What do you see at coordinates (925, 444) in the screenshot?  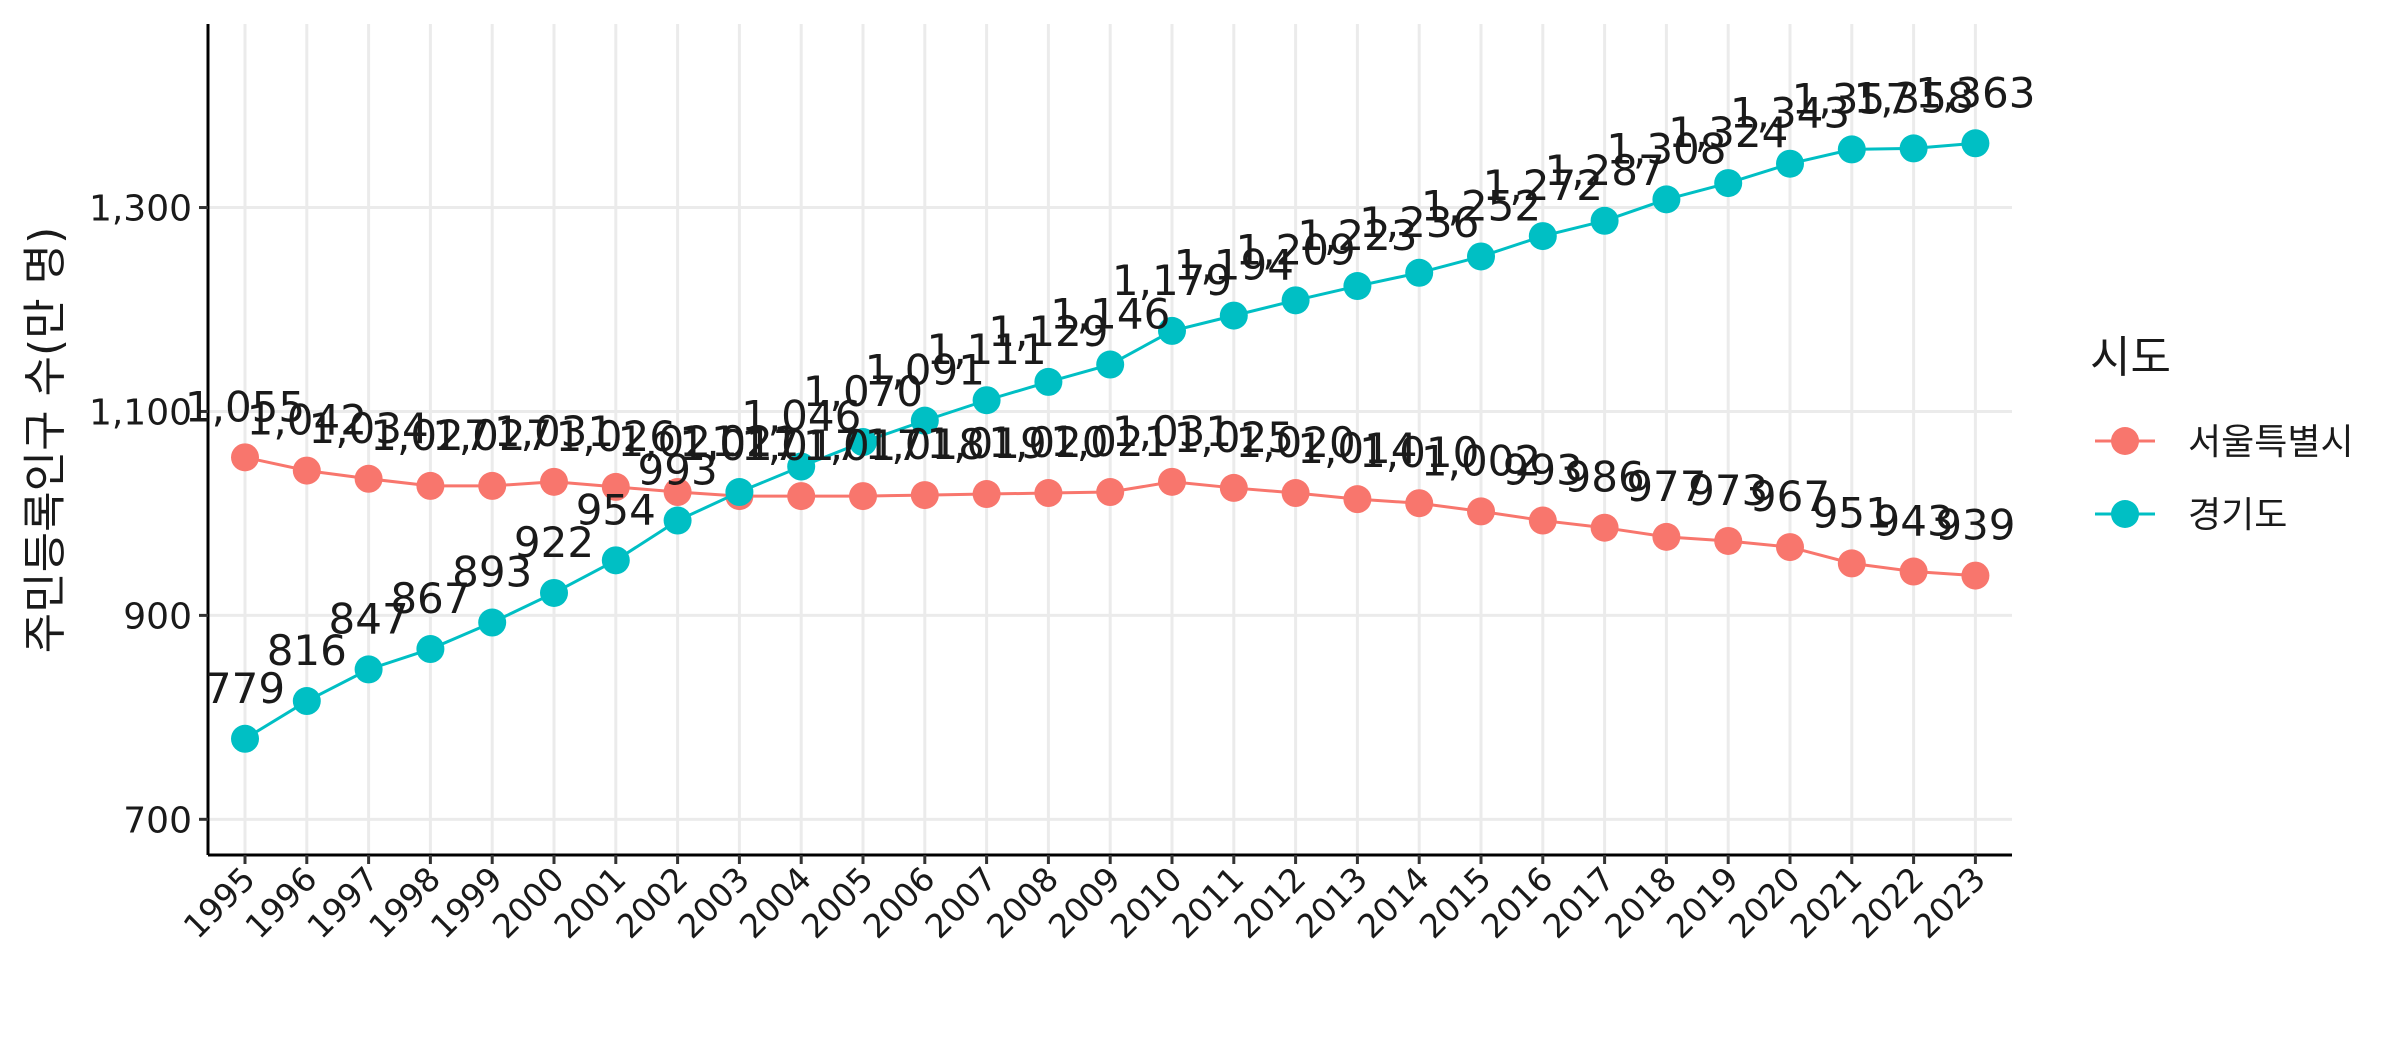 I see `data-label: 1,018` at bounding box center [925, 444].